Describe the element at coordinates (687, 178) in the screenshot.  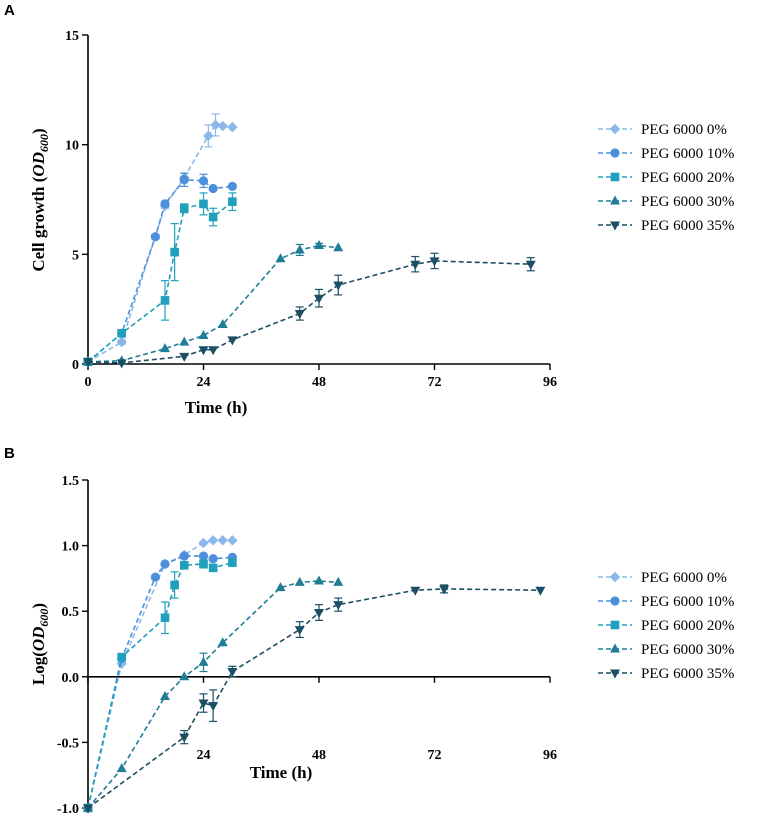
I see `panel-a-legend-label: PEG 6000 20%` at that location.